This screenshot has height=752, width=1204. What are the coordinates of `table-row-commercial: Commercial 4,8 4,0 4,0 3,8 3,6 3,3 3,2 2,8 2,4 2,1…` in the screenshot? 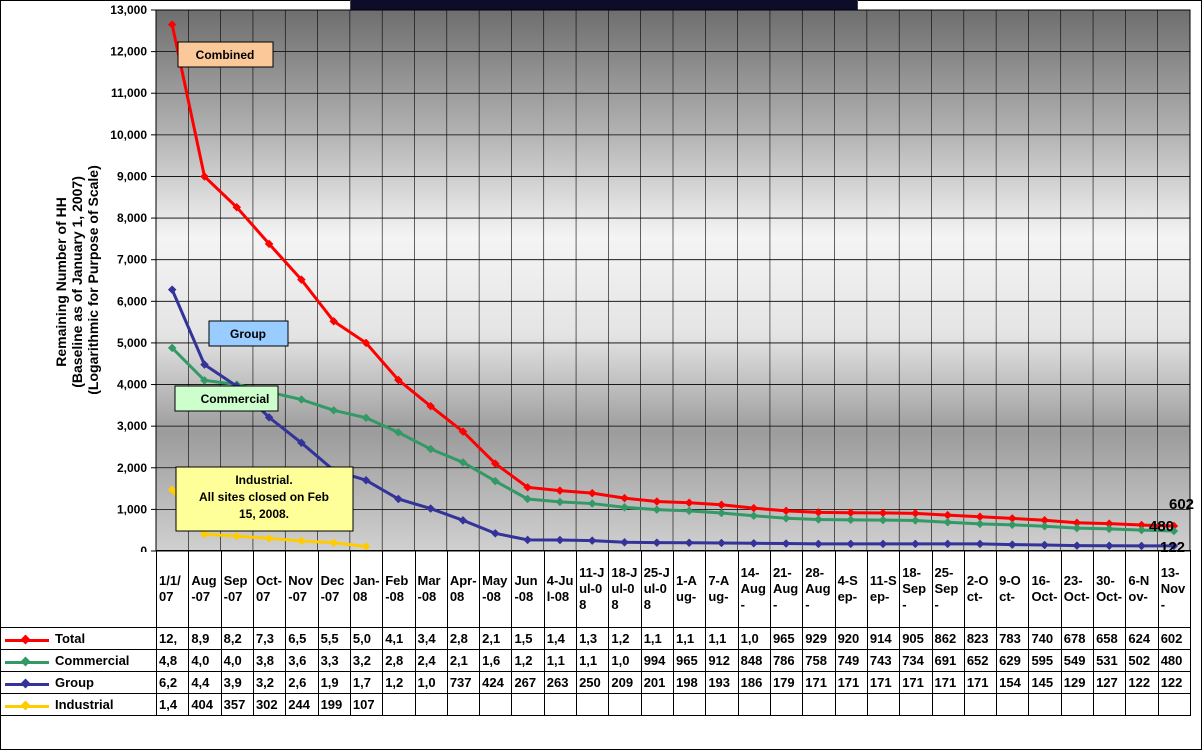 It's located at (596, 660).